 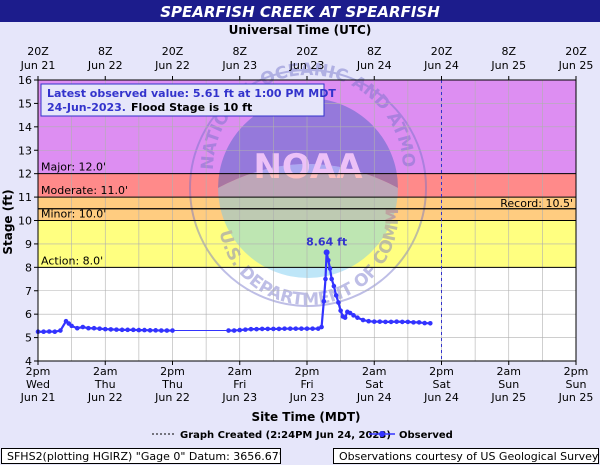 What do you see at coordinates (576, 371) in the screenshot?
I see `x-tick-time-8: 2pm` at bounding box center [576, 371].